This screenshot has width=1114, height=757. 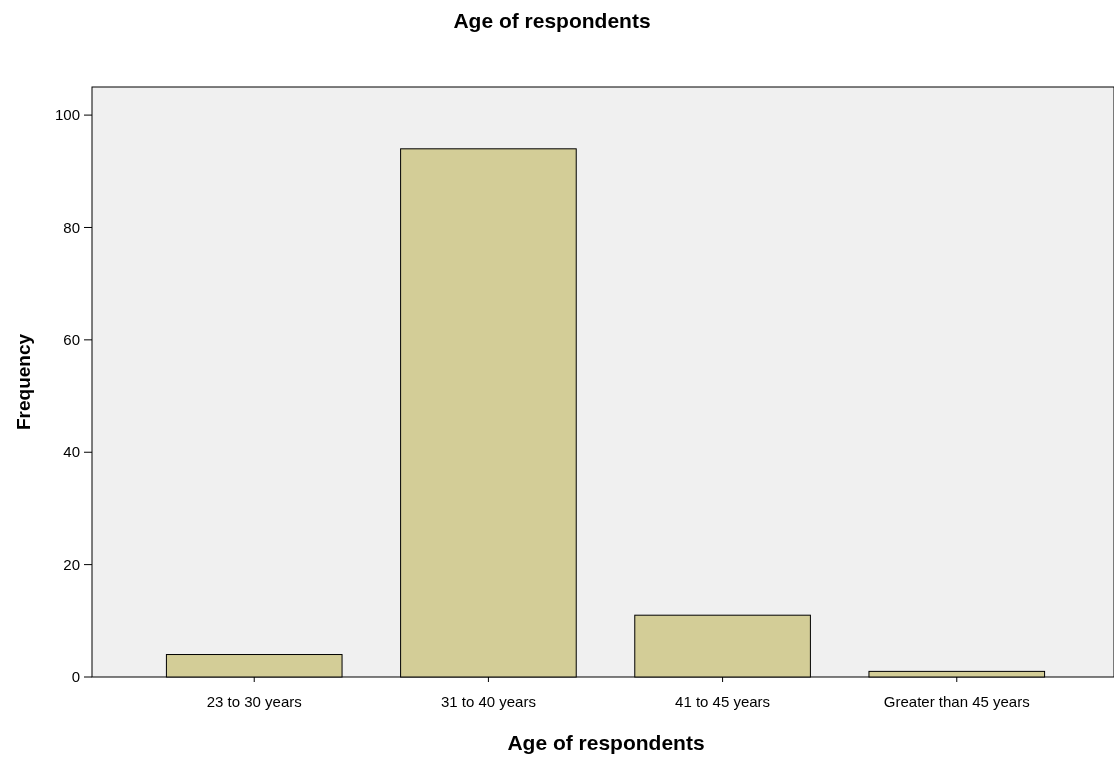 What do you see at coordinates (606, 742) in the screenshot?
I see `x-axis-title: Age of respondents` at bounding box center [606, 742].